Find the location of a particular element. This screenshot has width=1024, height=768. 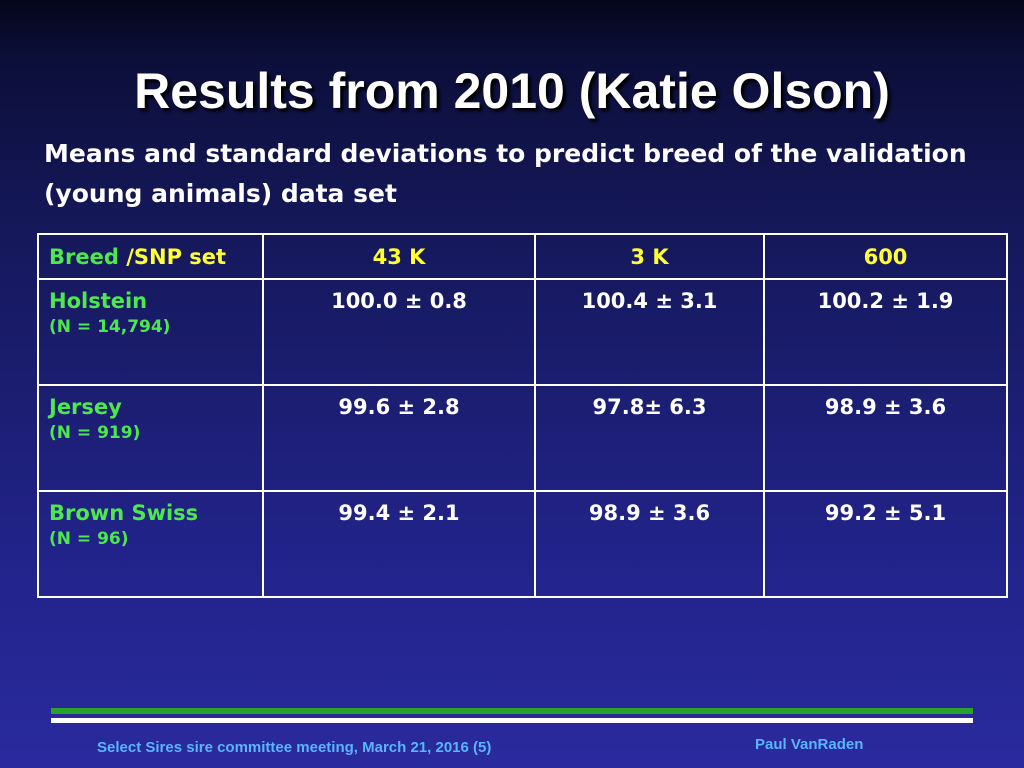

breed-count: (N = 14,794) is located at coordinates (110, 327).